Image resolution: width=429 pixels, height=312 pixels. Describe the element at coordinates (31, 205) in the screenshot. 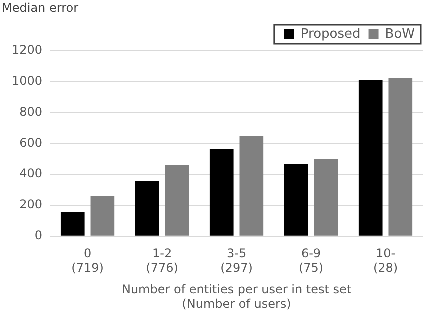

I see `y-tick-label: 200` at that location.